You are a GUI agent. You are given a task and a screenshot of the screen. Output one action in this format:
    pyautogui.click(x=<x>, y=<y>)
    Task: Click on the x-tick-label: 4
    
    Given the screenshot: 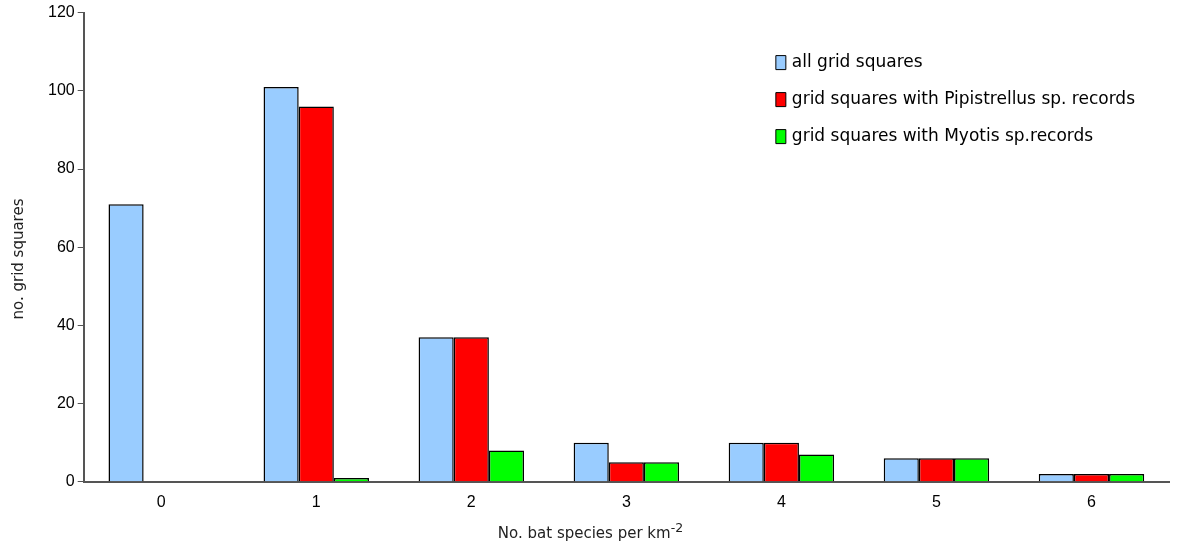 What is the action you would take?
    pyautogui.click(x=781, y=501)
    